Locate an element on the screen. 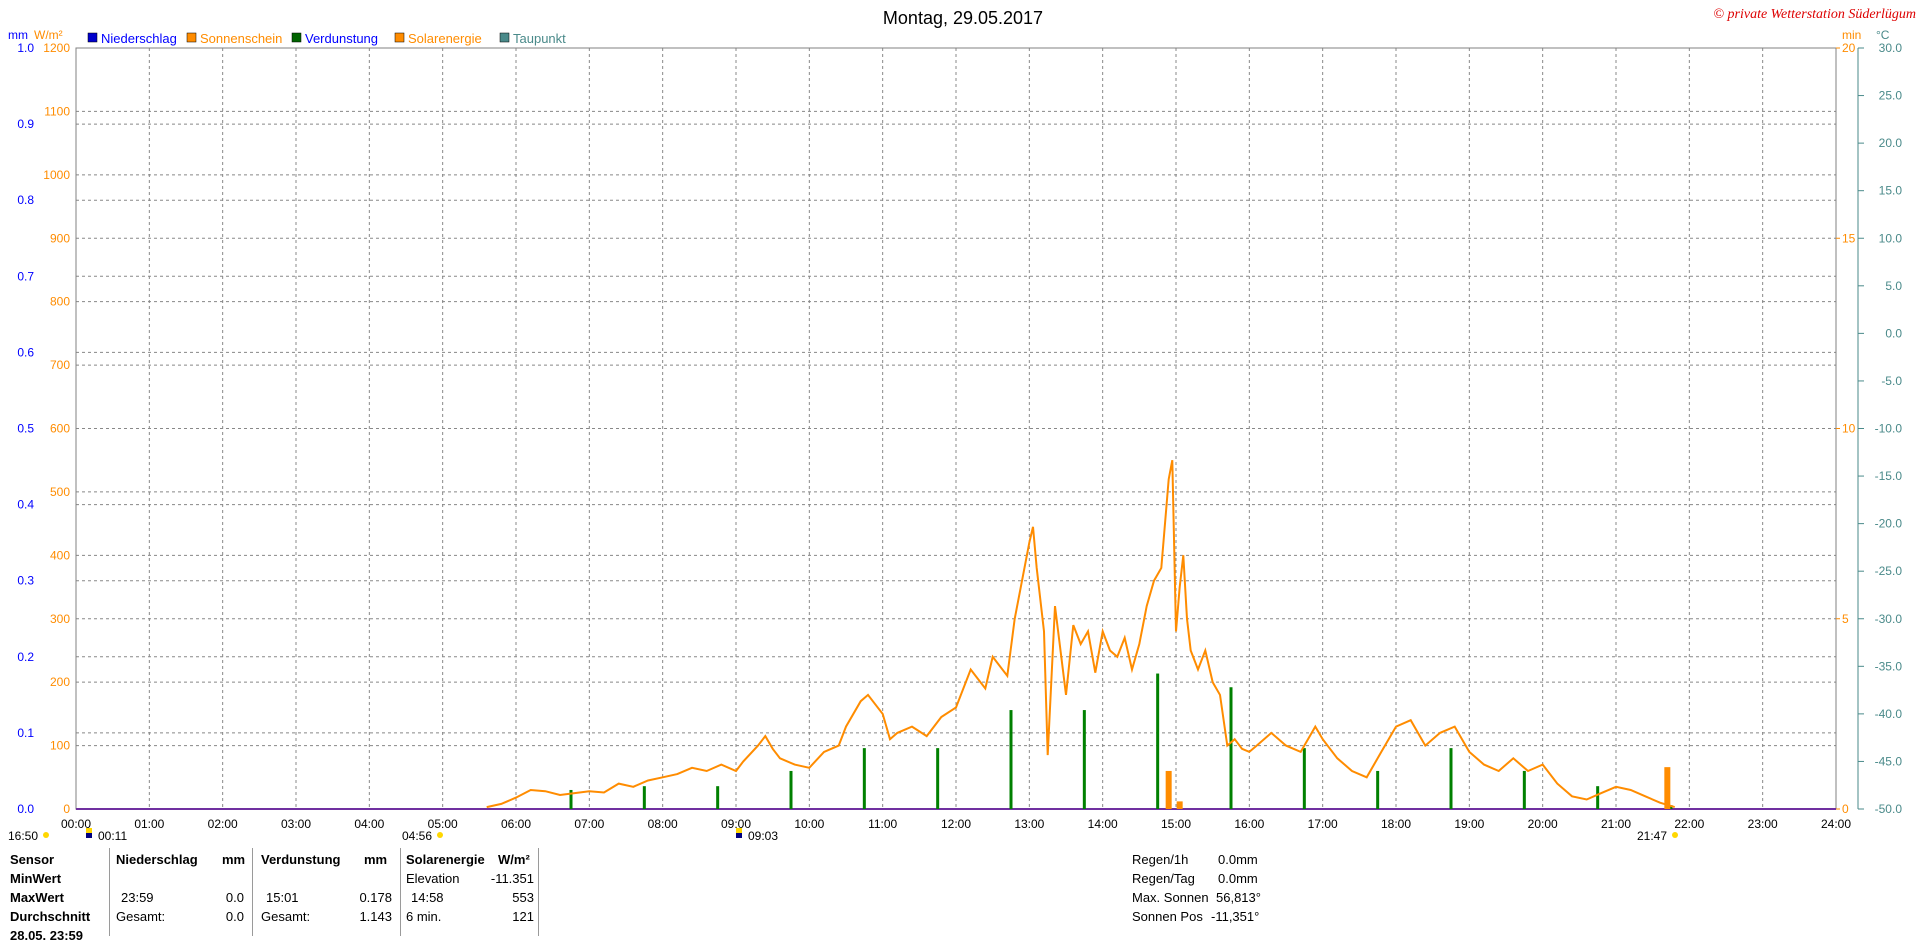 This screenshot has height=943, width=1920. time-marker-label: 16:50 is located at coordinates (23, 836).